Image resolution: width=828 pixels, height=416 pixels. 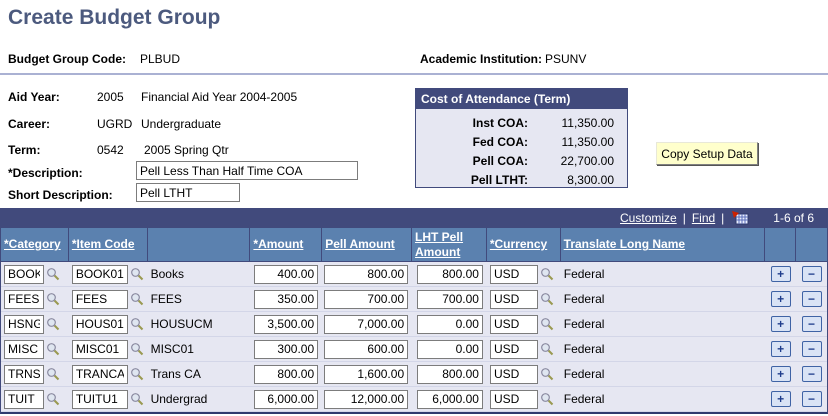 I want to click on find-link: Find, so click(x=703, y=218).